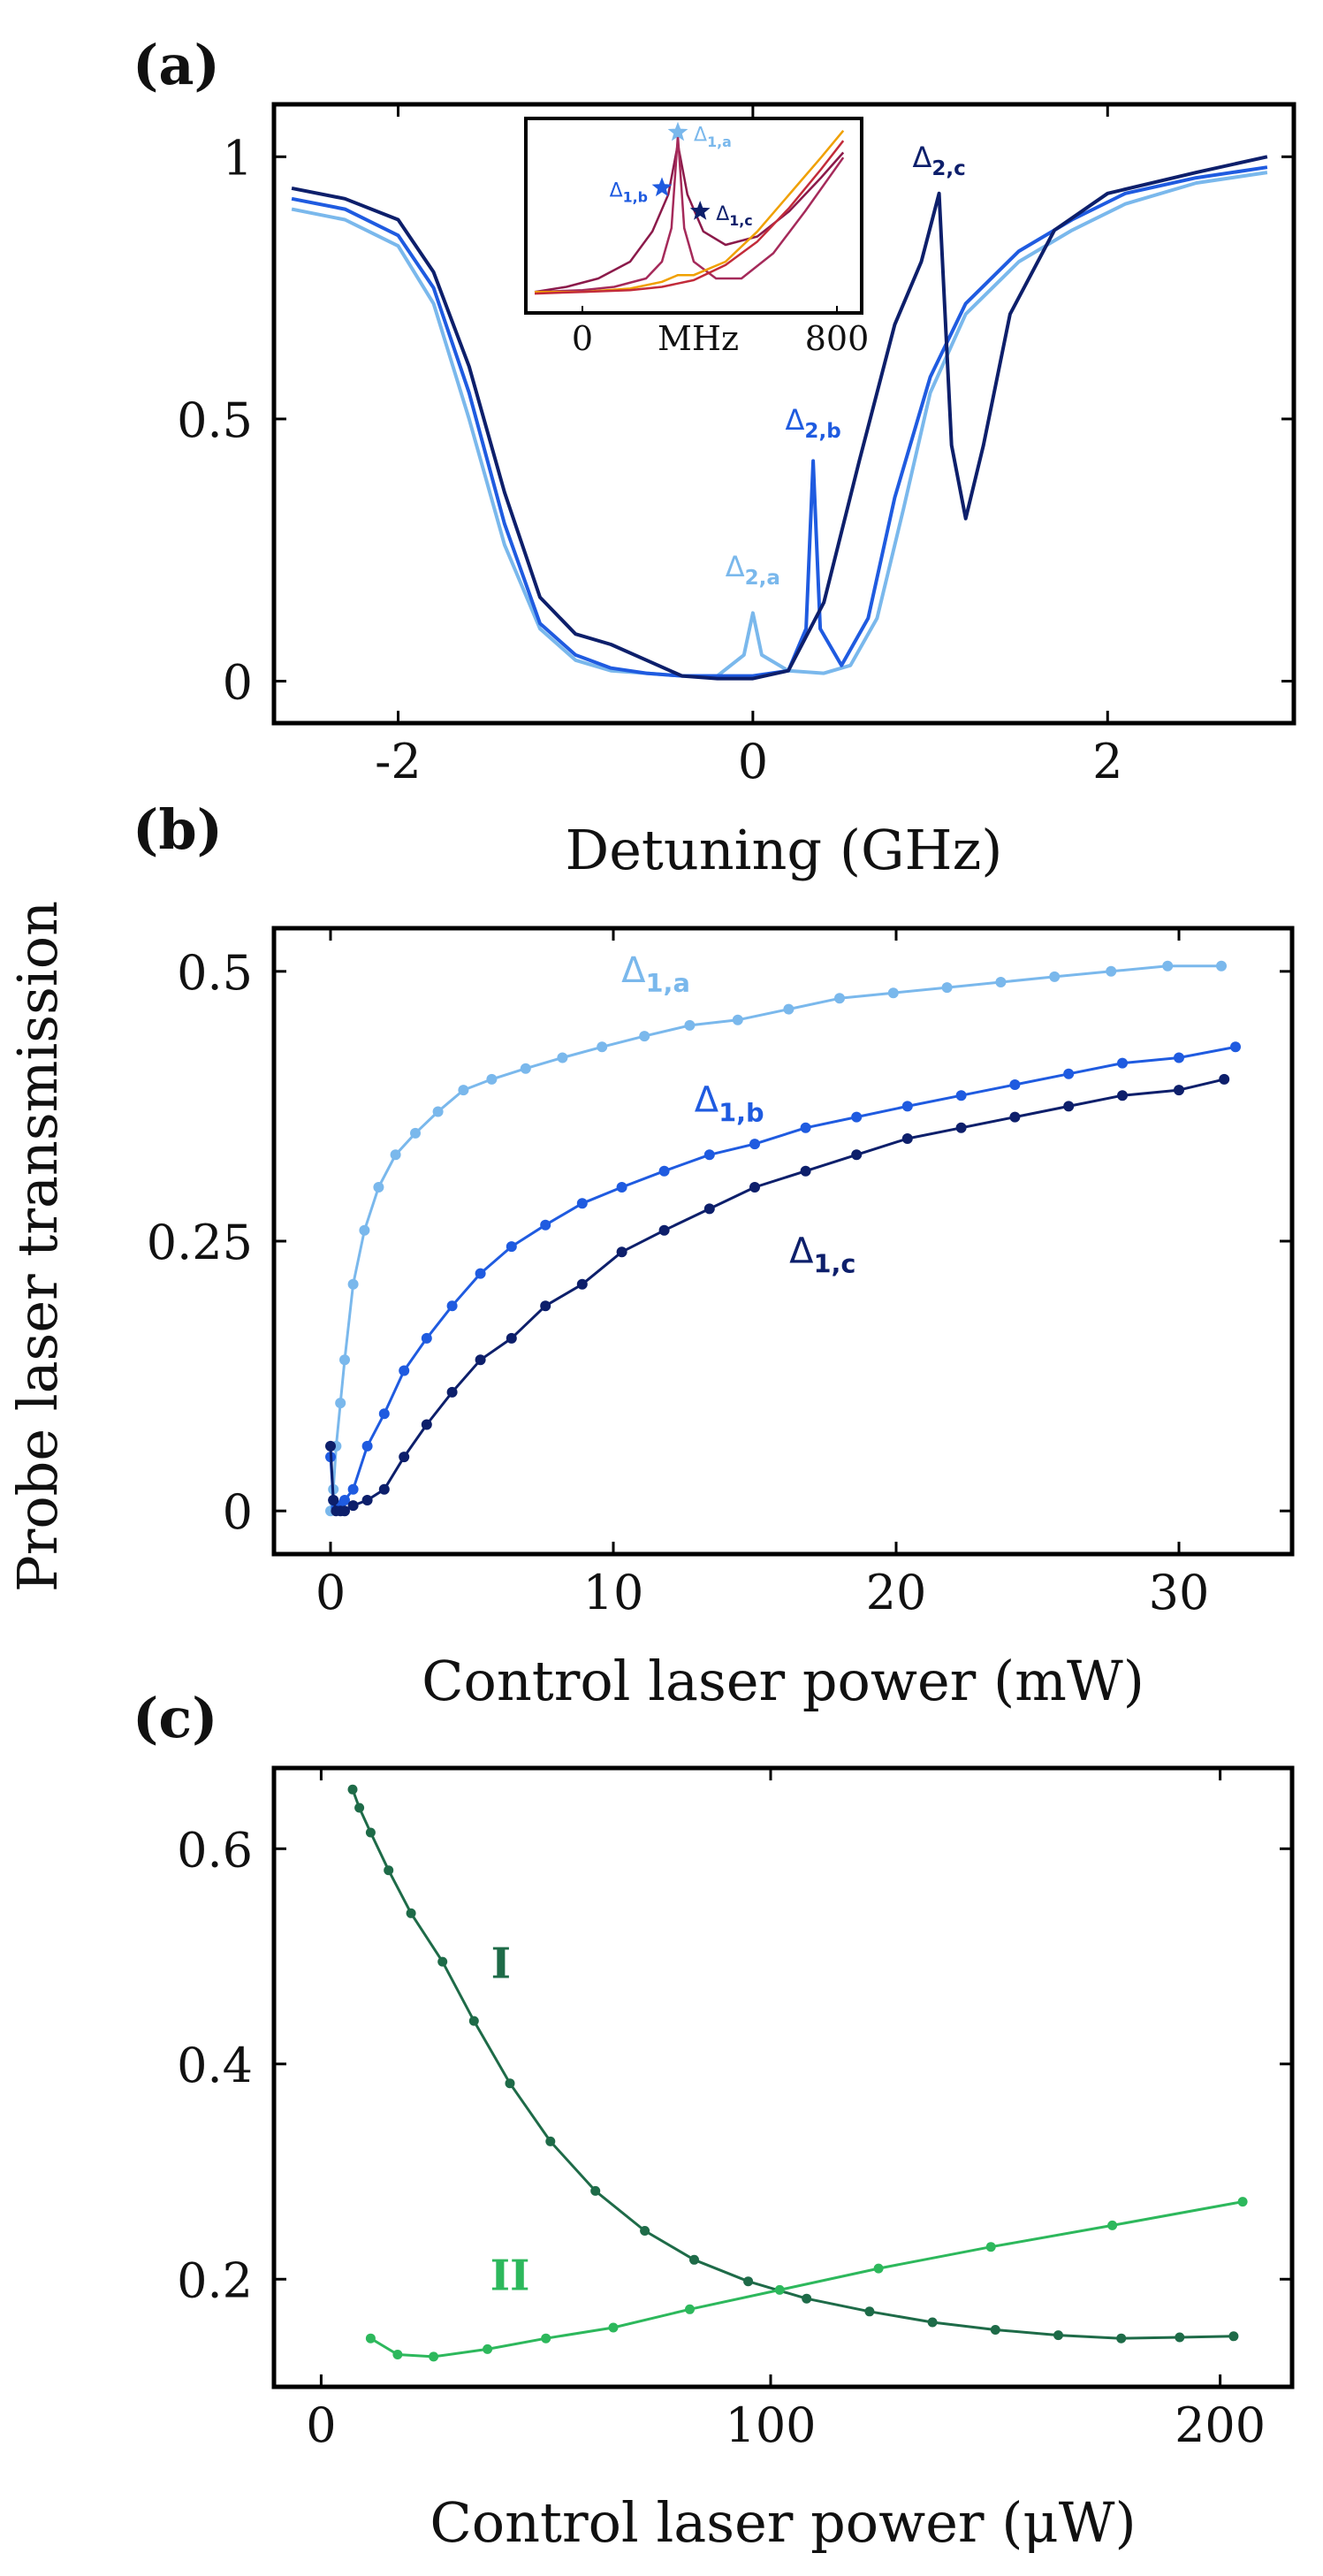 The height and width of the screenshot is (2576, 1323). Describe the element at coordinates (215, 2065) in the screenshot. I see `y-tick-label: 0.4` at that location.